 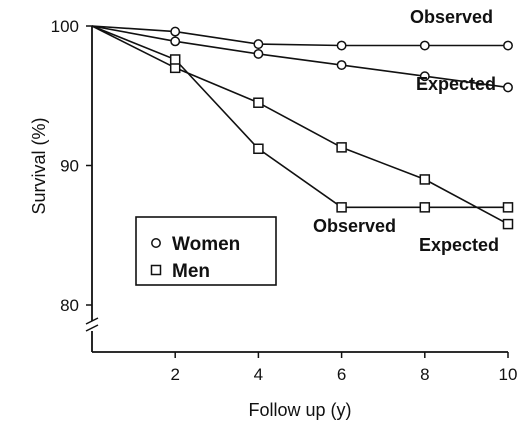 I want to click on annotation-women-expected: Expected, so click(x=456, y=84).